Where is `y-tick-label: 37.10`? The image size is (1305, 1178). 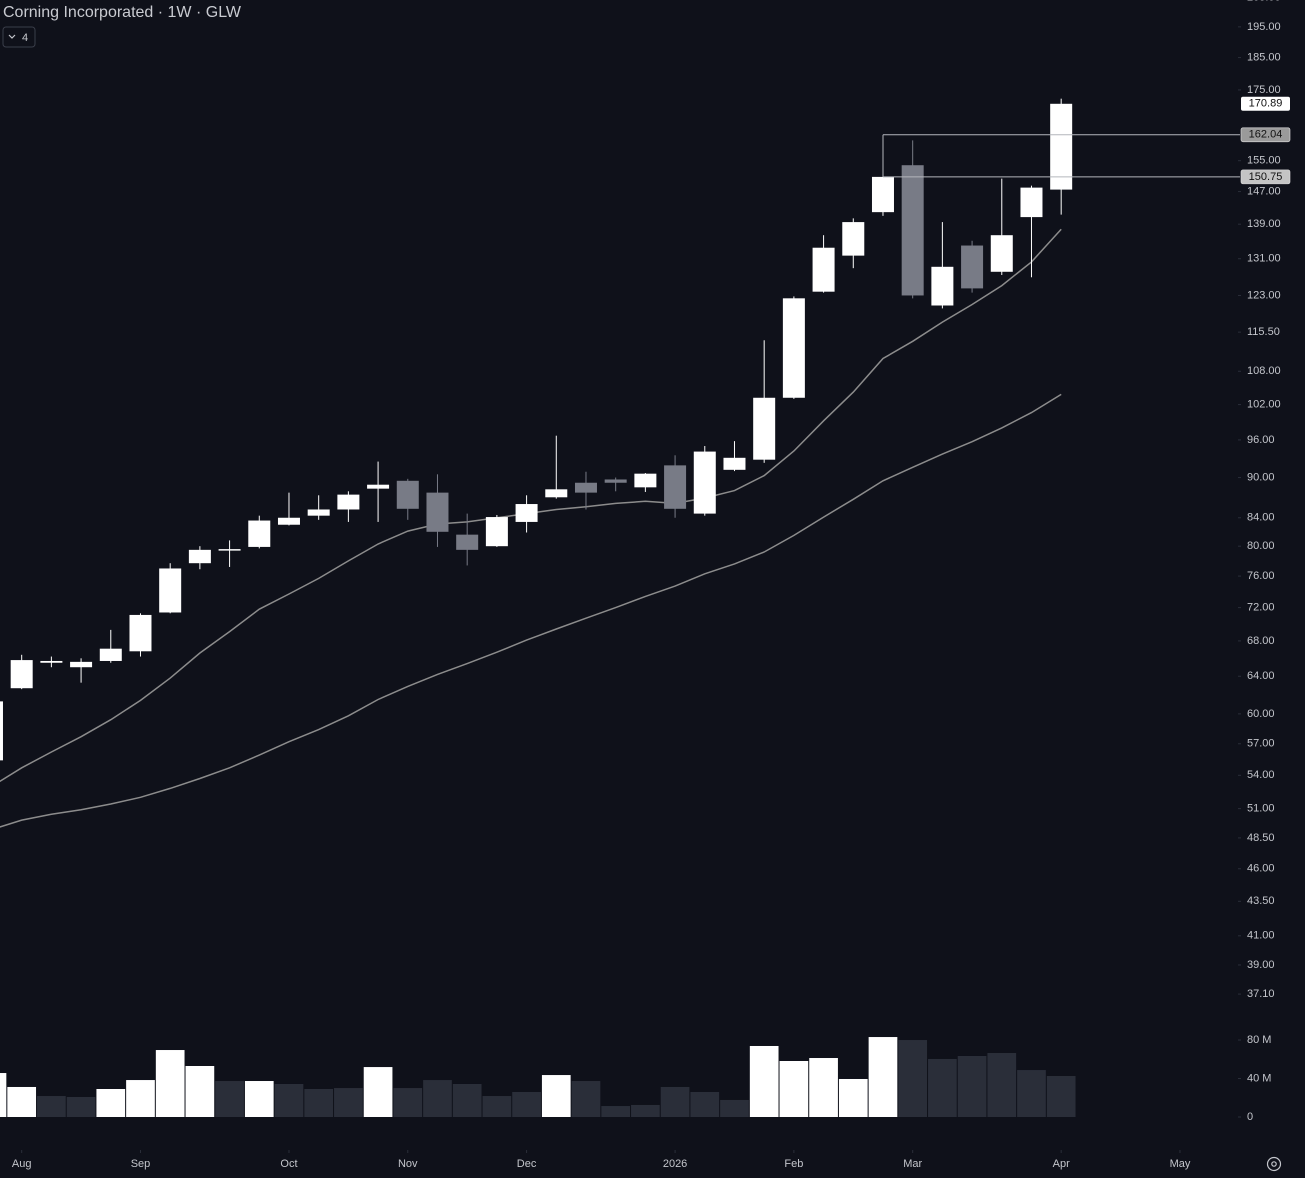 y-tick-label: 37.10 is located at coordinates (1261, 994).